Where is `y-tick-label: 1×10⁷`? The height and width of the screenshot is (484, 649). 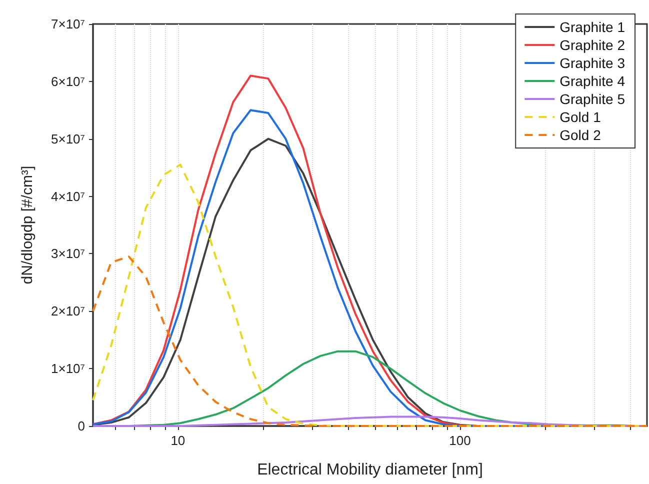
y-tick-label: 1×10⁷ is located at coordinates (68, 368).